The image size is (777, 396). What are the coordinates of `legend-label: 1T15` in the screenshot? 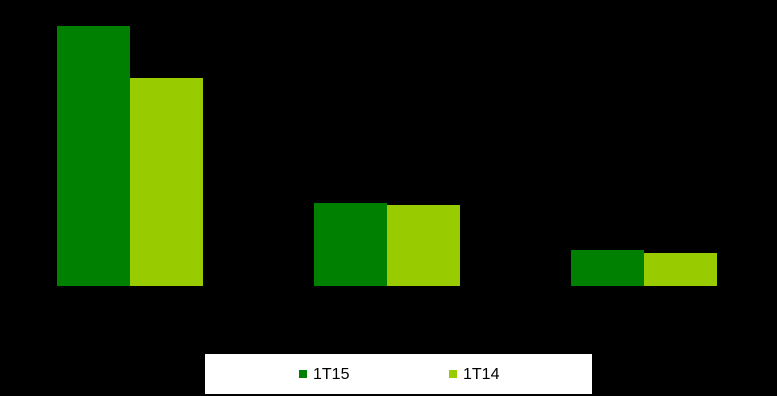 It's located at (331, 374).